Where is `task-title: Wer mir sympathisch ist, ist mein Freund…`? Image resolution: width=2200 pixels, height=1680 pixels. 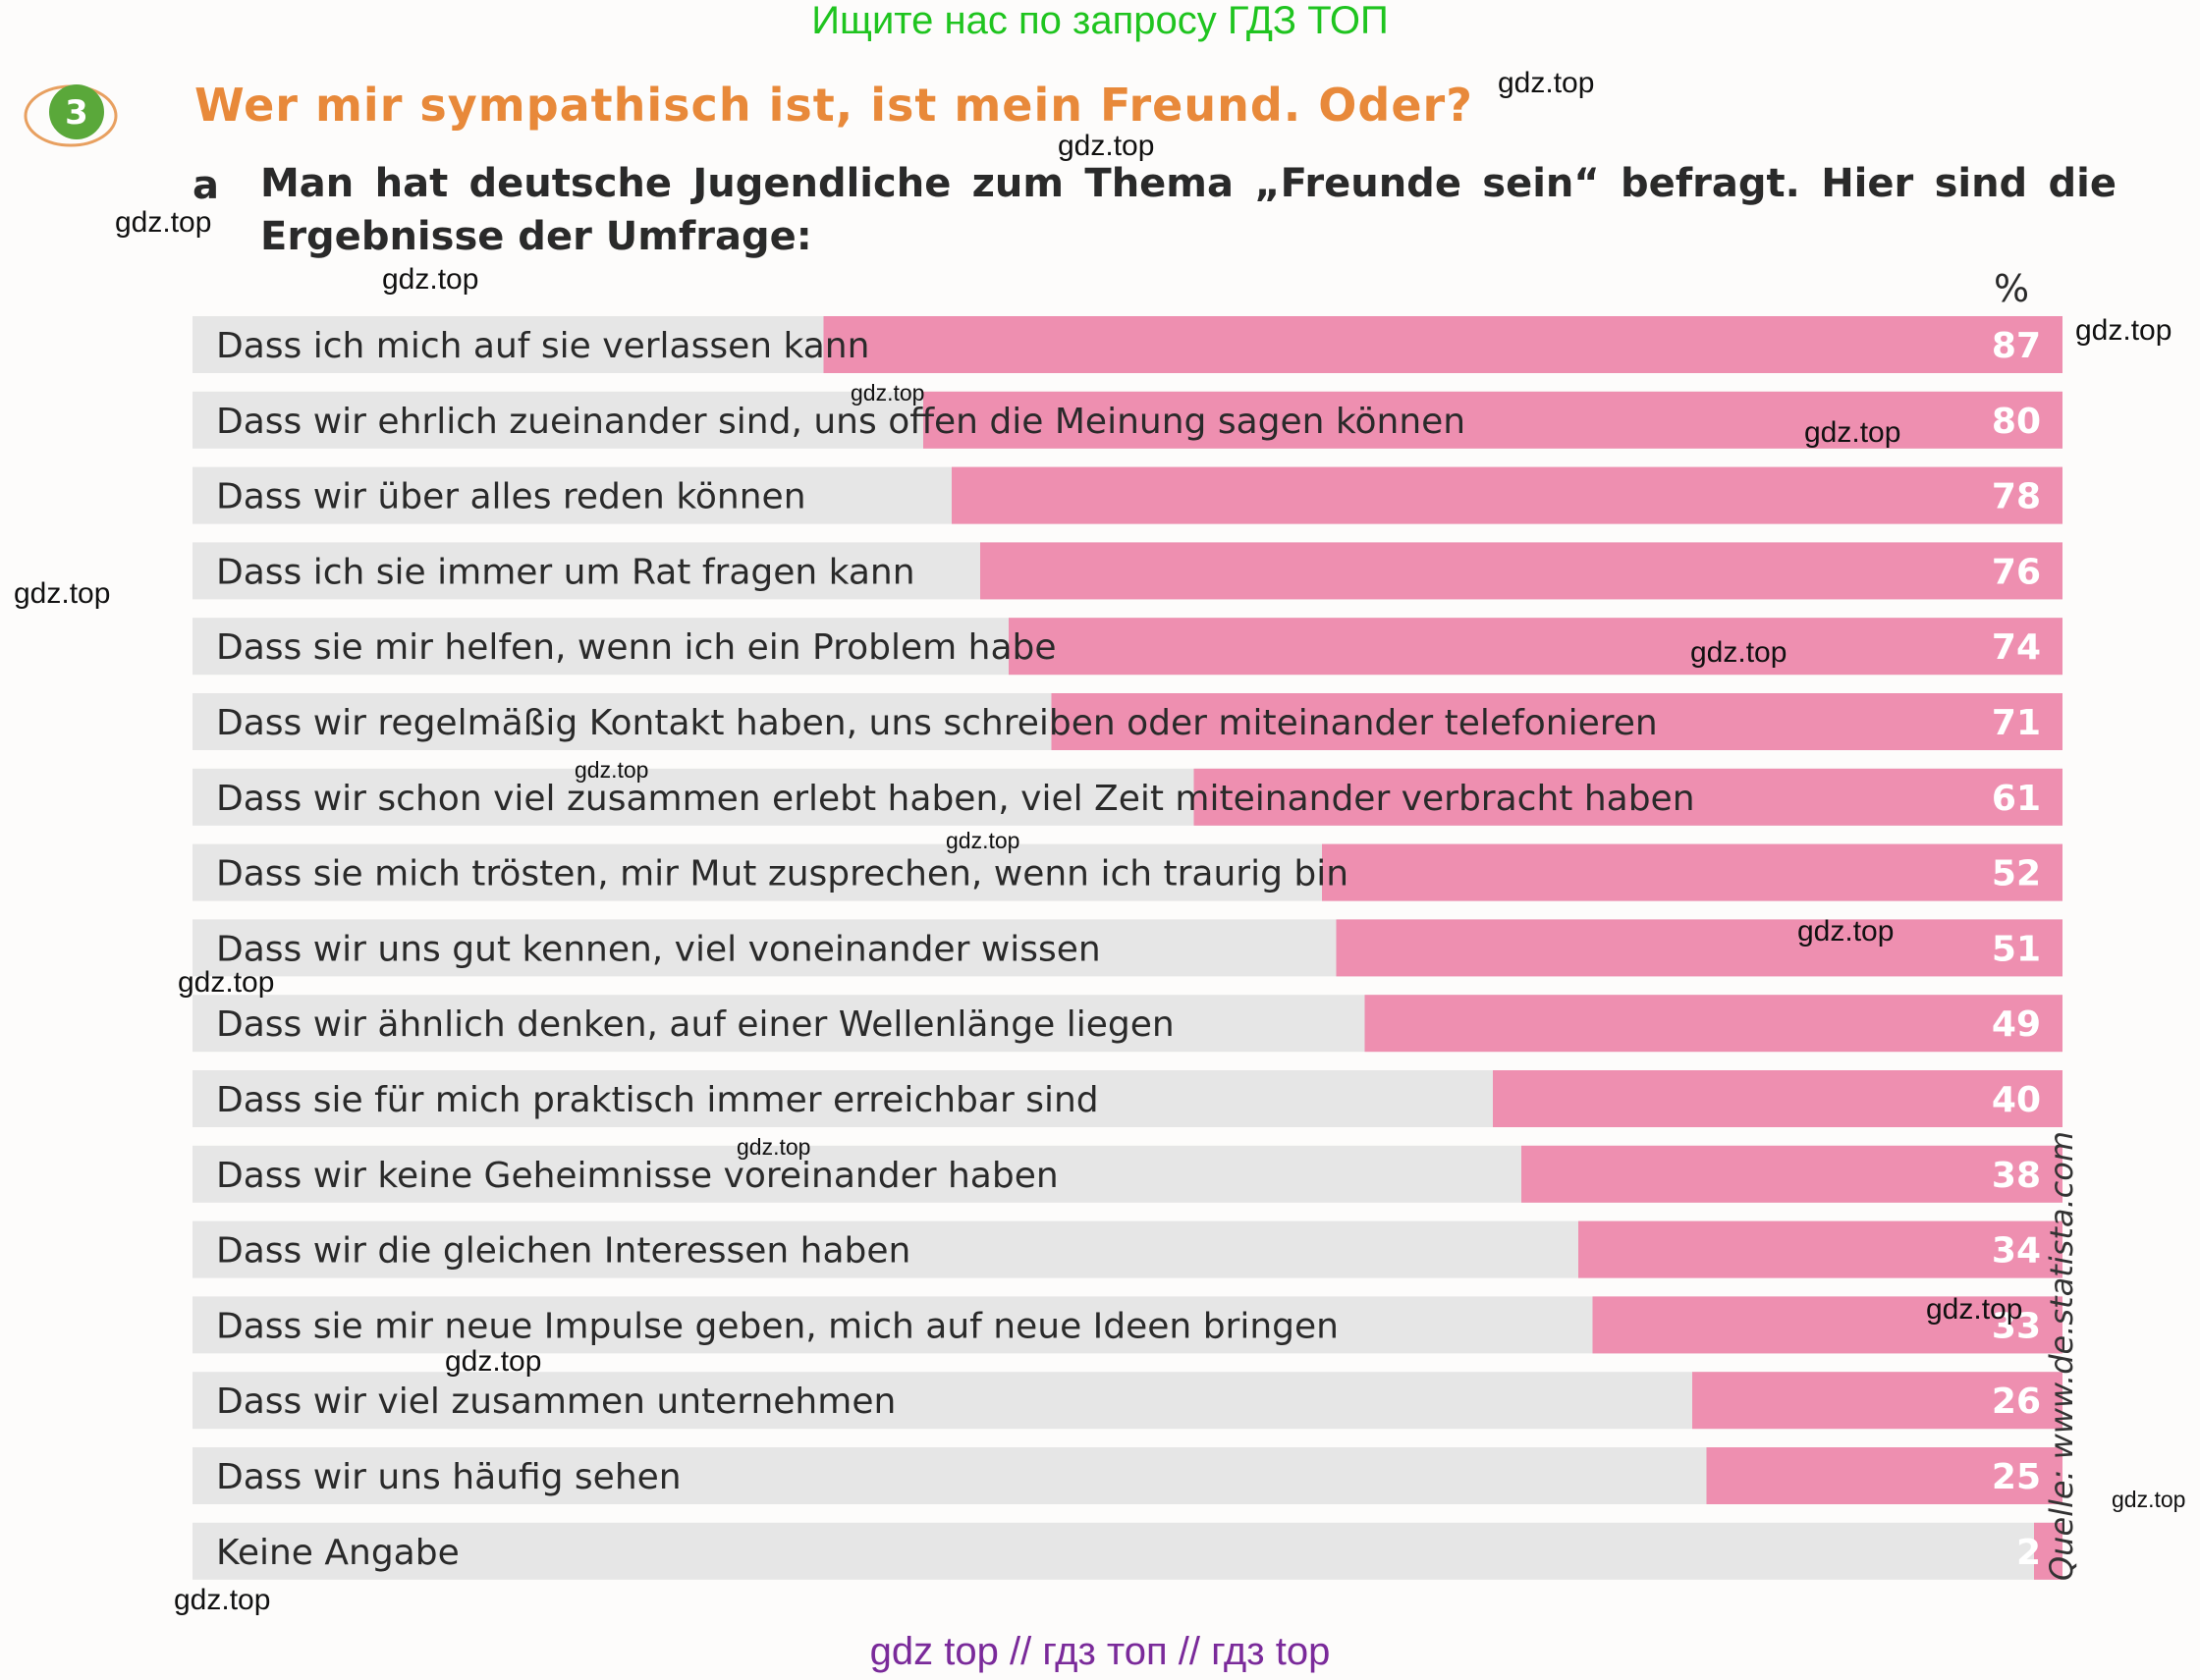
task-title: Wer mir sympathisch ist, ist mein Freund… is located at coordinates (833, 105).